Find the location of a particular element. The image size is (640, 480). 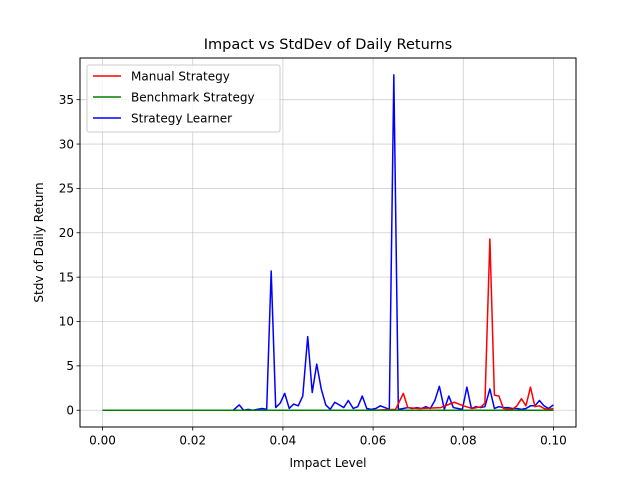

y-axis-ticks: 0 5 10 15 20 25 30 35 is located at coordinates (69, 255).